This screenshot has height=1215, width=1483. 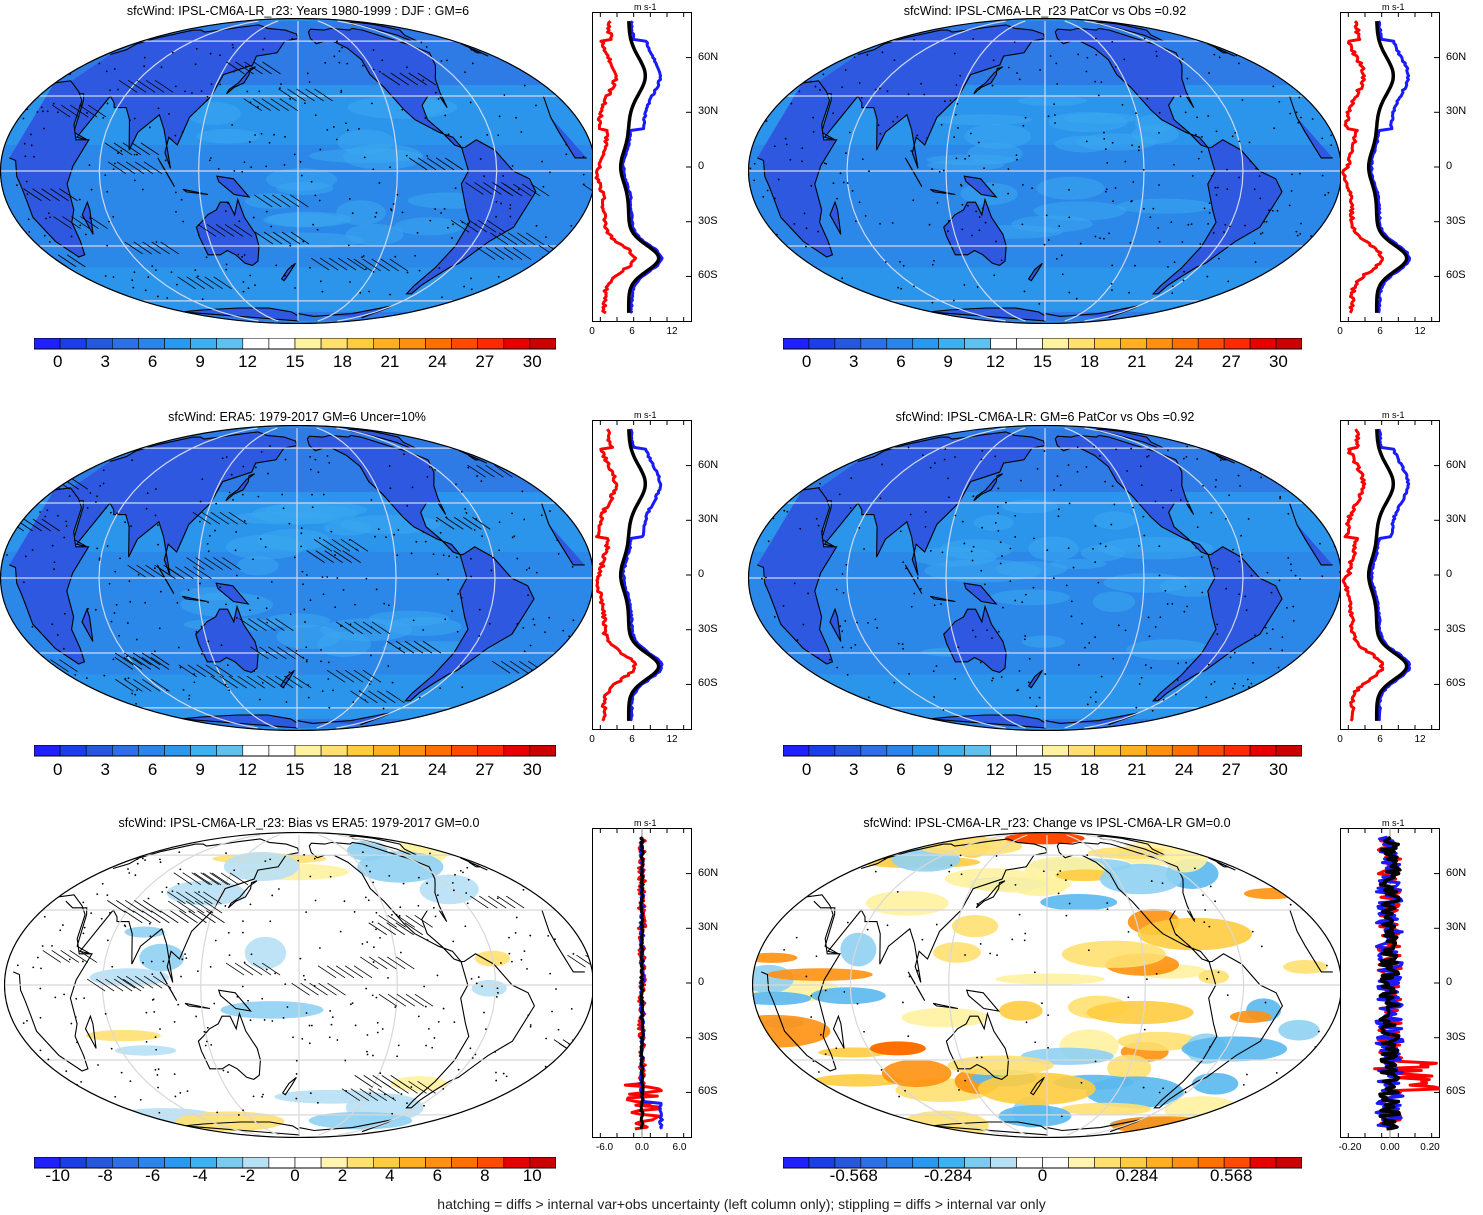 What do you see at coordinates (1035, 1116) in the screenshot?
I see `anomaly-patch` at bounding box center [1035, 1116].